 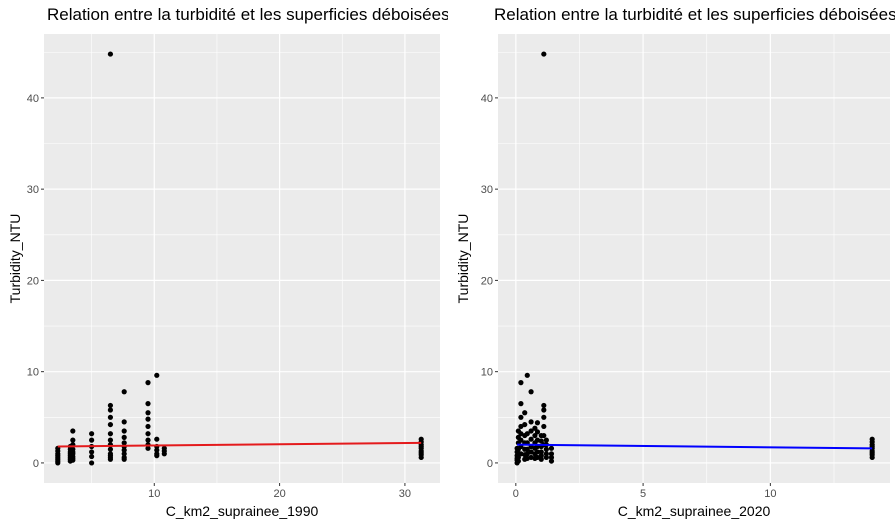 What do you see at coordinates (36, 464) in the screenshot?
I see `y-tick-label: 0` at bounding box center [36, 464].